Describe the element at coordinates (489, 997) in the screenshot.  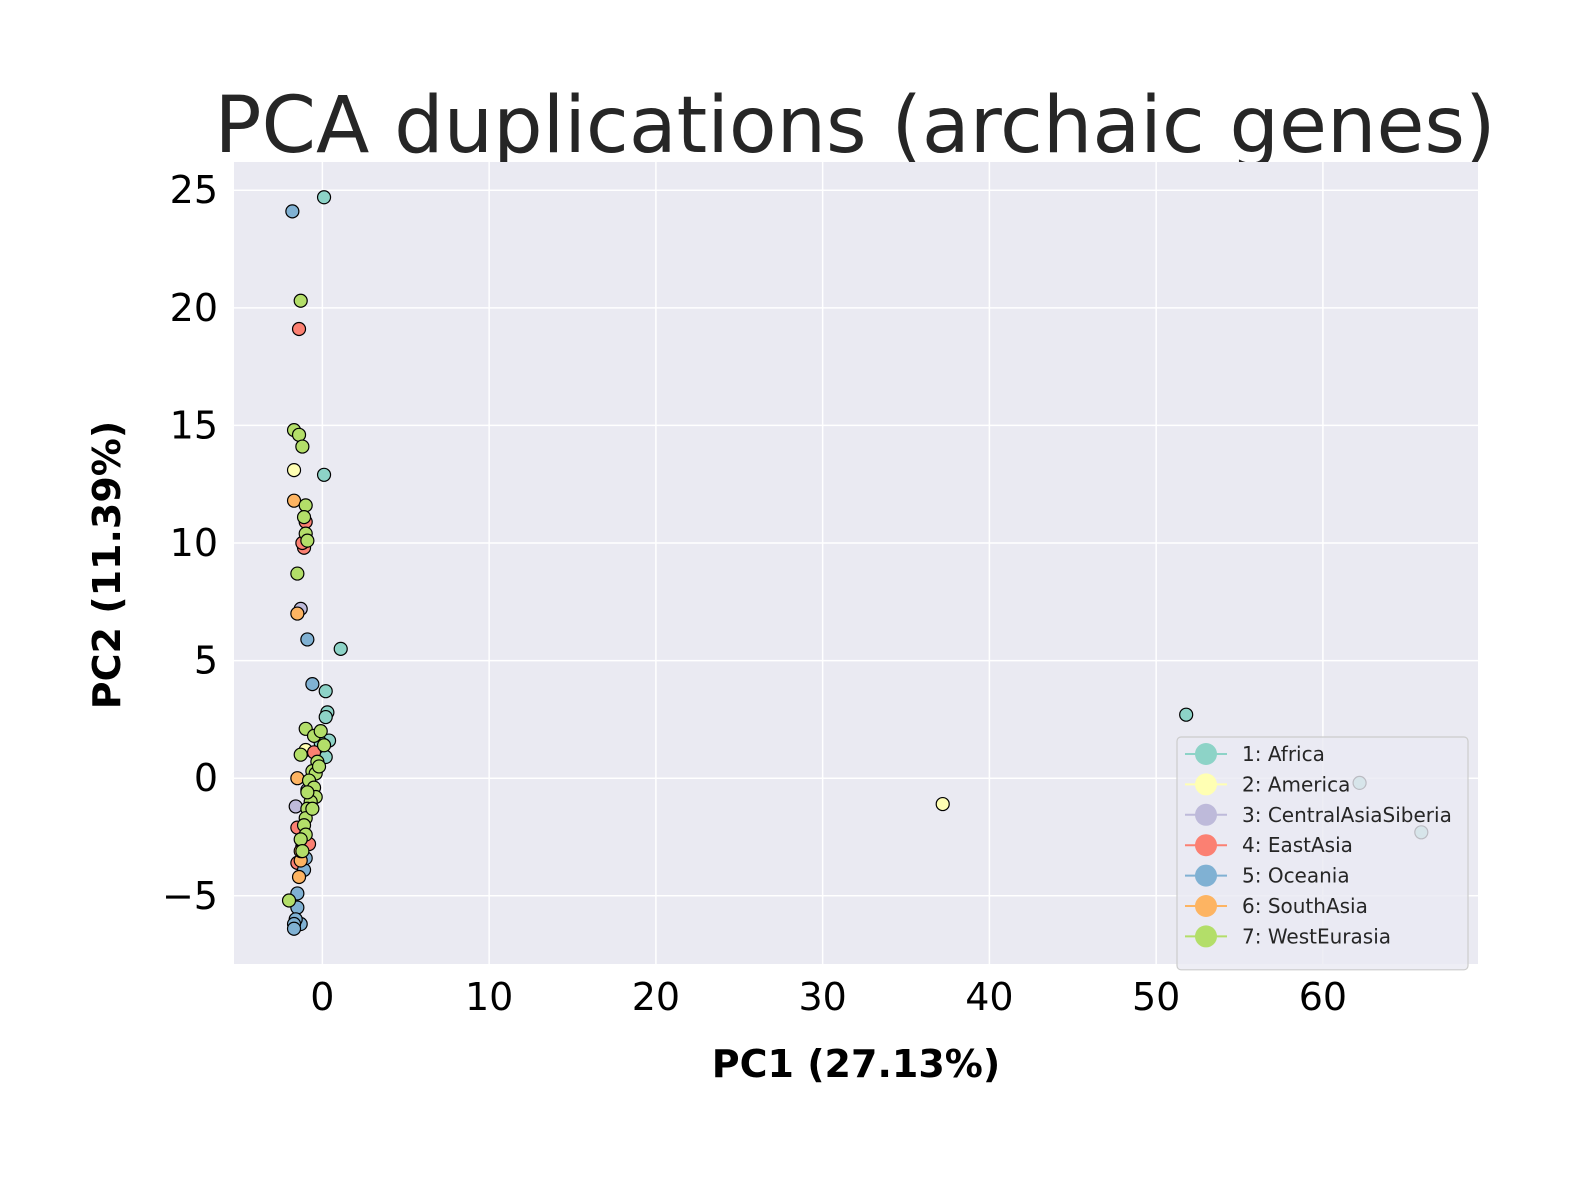
I see `x-tick-label: 10` at that location.